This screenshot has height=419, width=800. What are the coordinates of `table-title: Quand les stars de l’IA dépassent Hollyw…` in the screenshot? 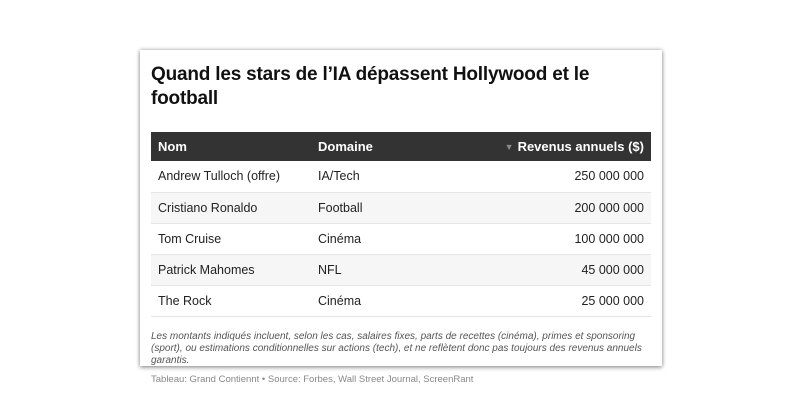 It's located at (370, 86).